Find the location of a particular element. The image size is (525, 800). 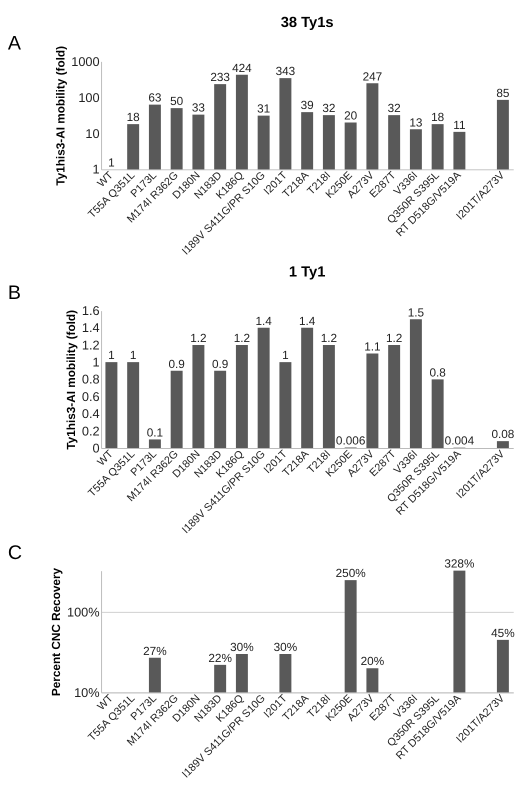

data-label: 1.1 is located at coordinates (372, 347).